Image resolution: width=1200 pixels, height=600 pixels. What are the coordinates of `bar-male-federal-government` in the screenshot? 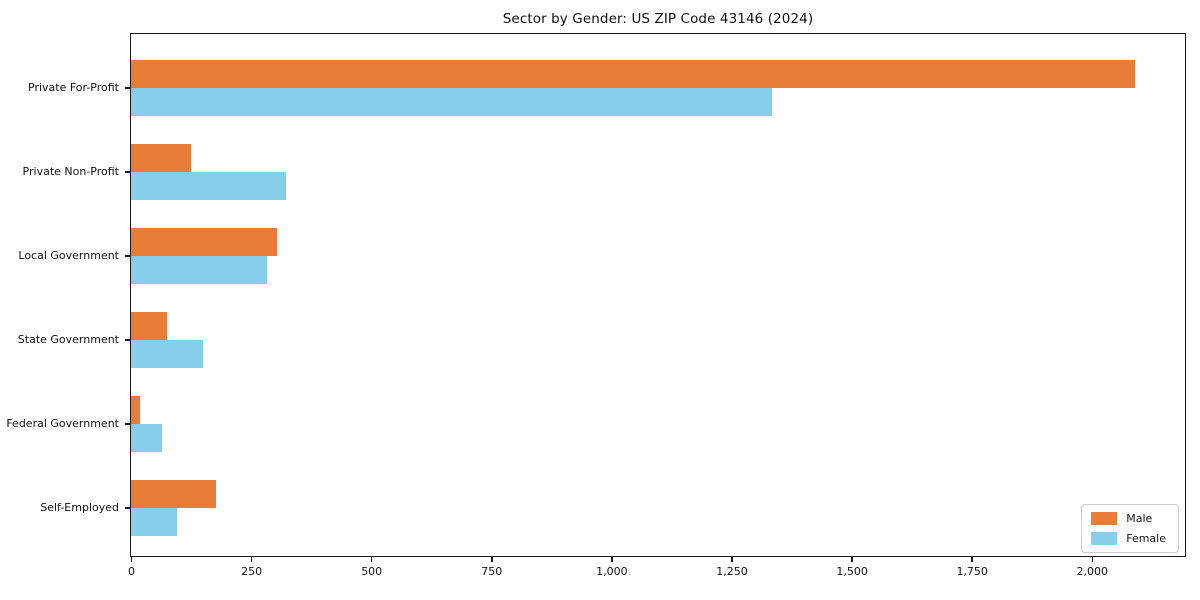 It's located at (135, 409).